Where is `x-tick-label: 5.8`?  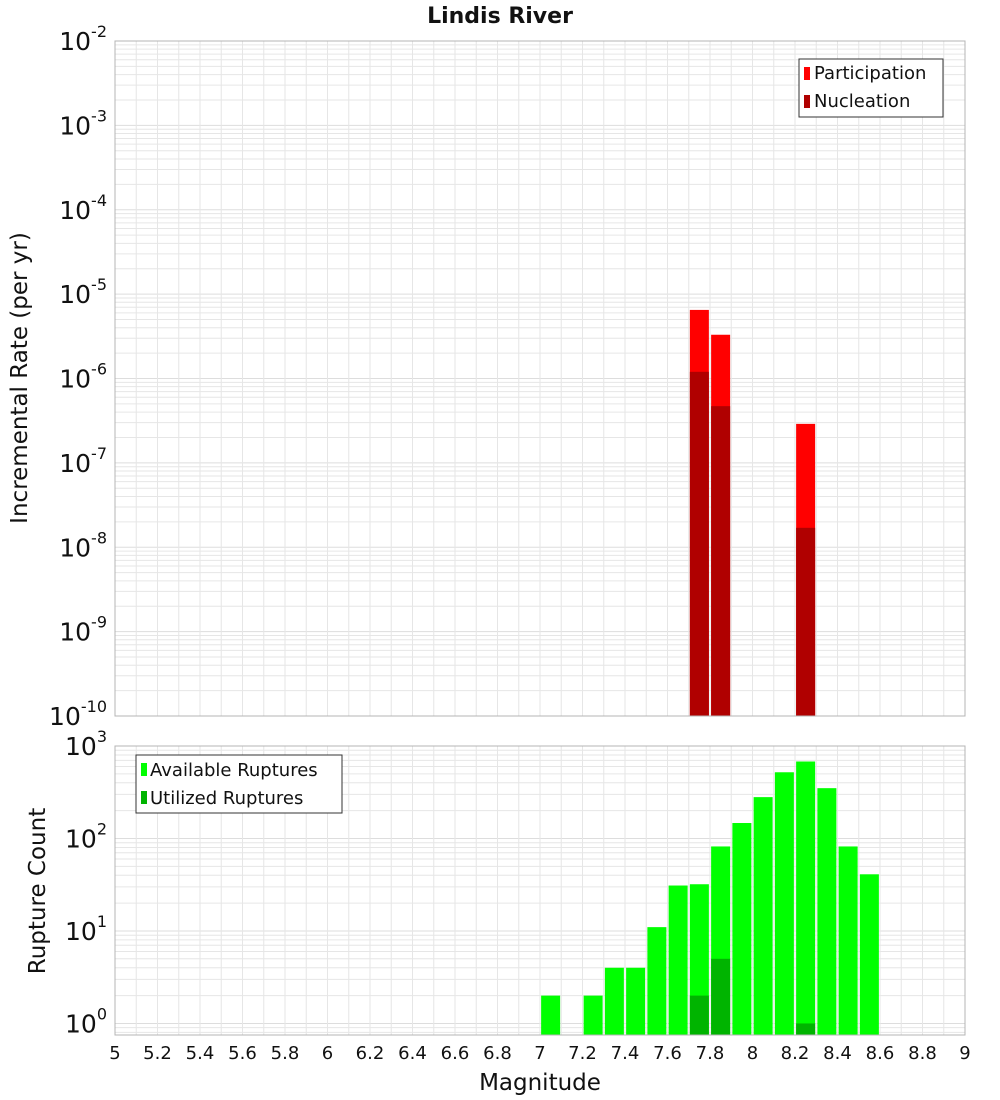
x-tick-label: 5.8 is located at coordinates (285, 1053).